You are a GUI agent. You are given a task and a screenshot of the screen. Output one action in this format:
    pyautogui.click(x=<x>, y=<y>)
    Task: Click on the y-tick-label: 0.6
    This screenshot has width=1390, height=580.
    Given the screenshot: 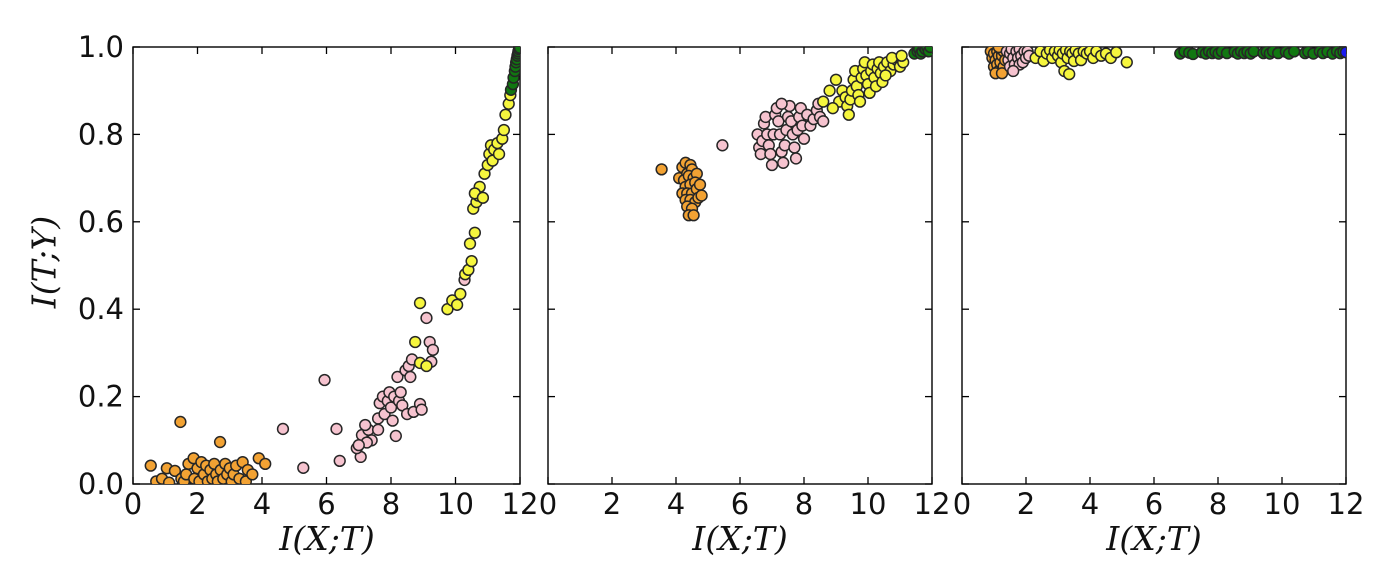 What is the action you would take?
    pyautogui.click(x=101, y=222)
    